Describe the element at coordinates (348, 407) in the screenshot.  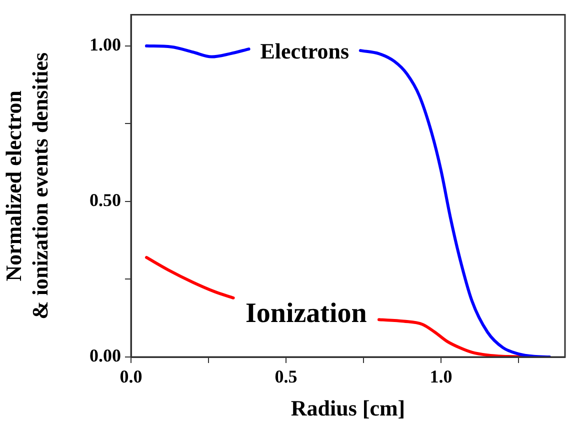
I see `x-axis-title: Radius [cm]` at that location.